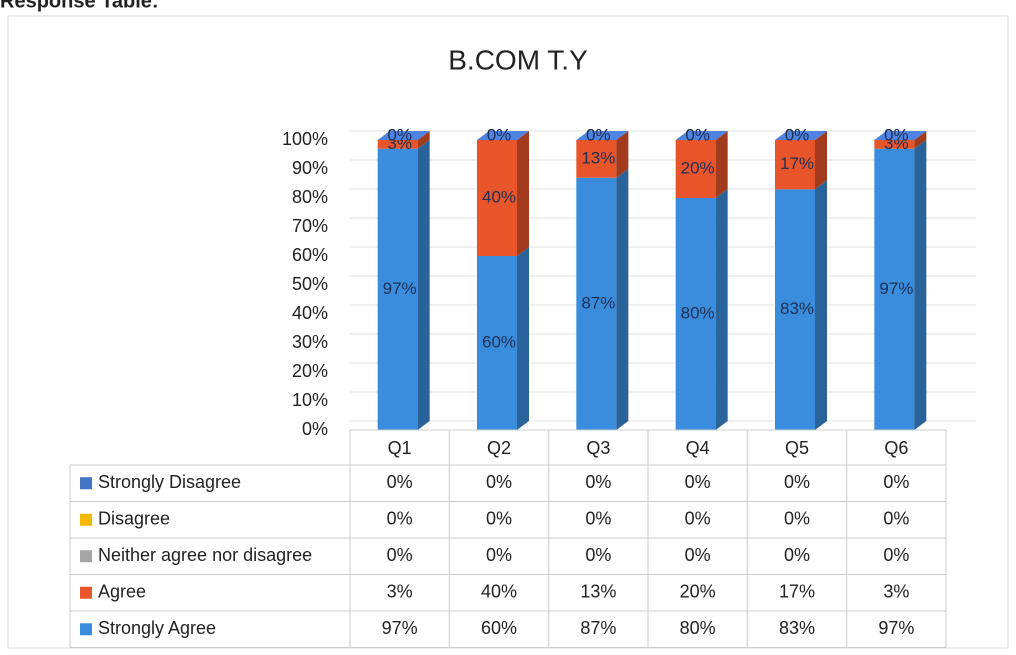 This screenshot has width=1016, height=655. What do you see at coordinates (310, 197) in the screenshot?
I see `y-tick-label: 80%` at bounding box center [310, 197].